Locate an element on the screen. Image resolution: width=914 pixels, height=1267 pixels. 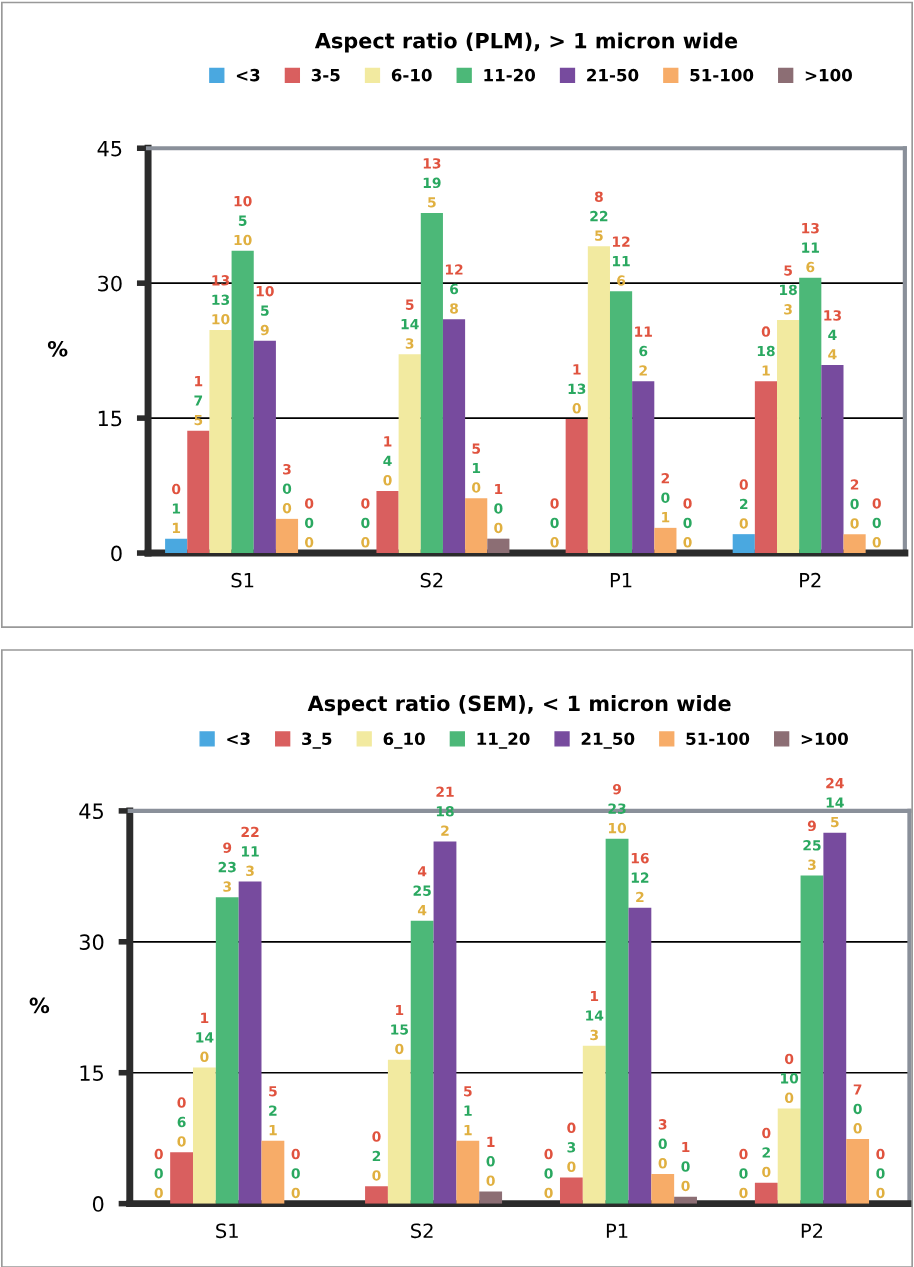
legend-label: 21_50 is located at coordinates (608, 740).